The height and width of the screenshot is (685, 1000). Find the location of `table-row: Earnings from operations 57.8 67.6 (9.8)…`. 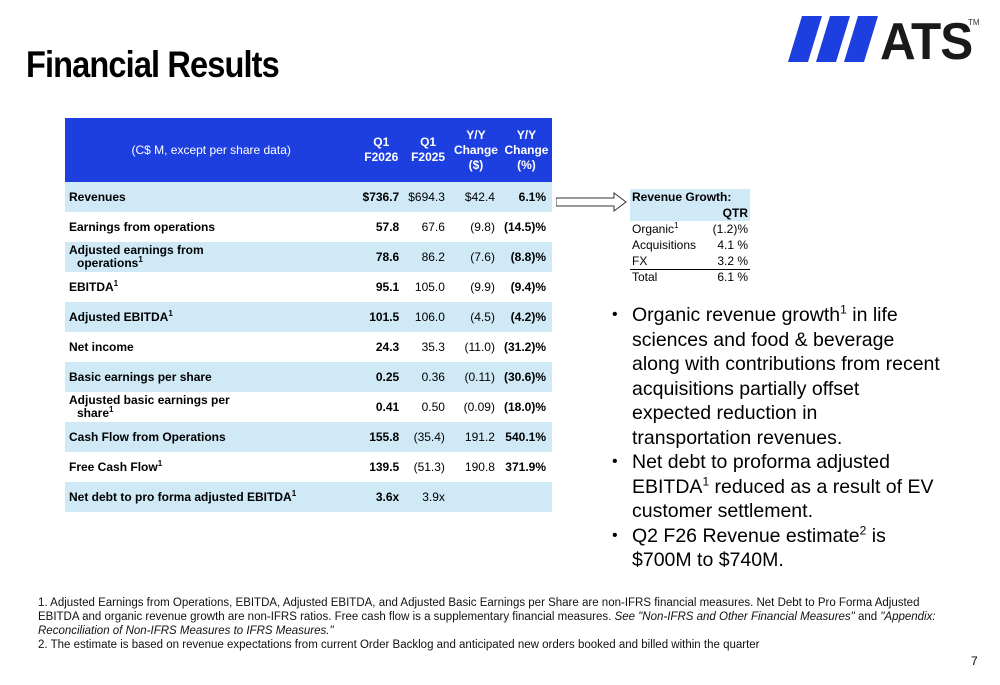

table-row: Earnings from operations 57.8 67.6 (9.8)… is located at coordinates (308, 227).